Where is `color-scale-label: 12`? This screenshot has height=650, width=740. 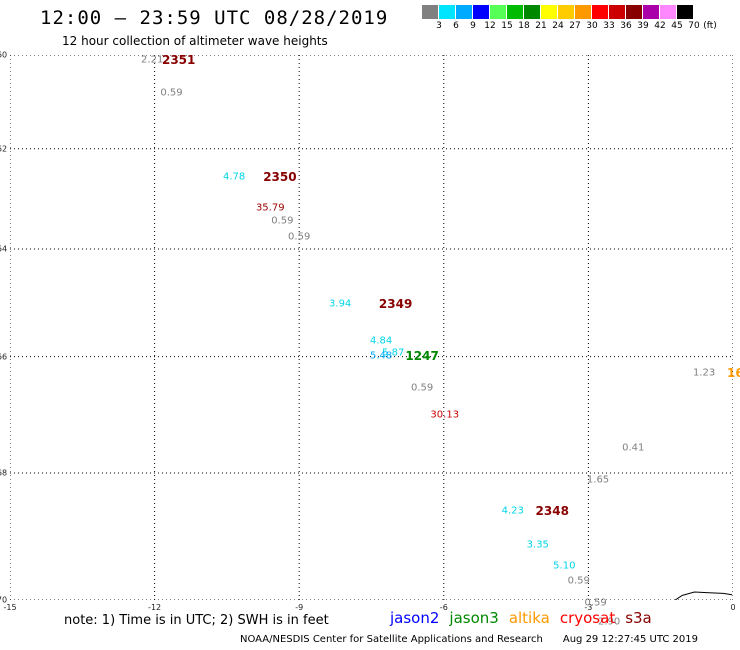 color-scale-label: 12 is located at coordinates (490, 26).